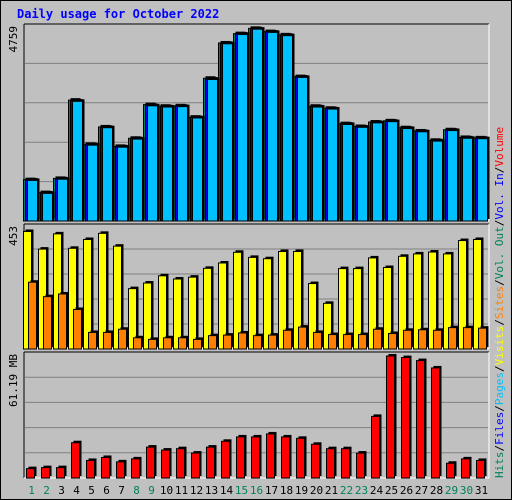 The image size is (512, 500). What do you see at coordinates (499, 388) in the screenshot?
I see `legend-pages: Pages` at bounding box center [499, 388].